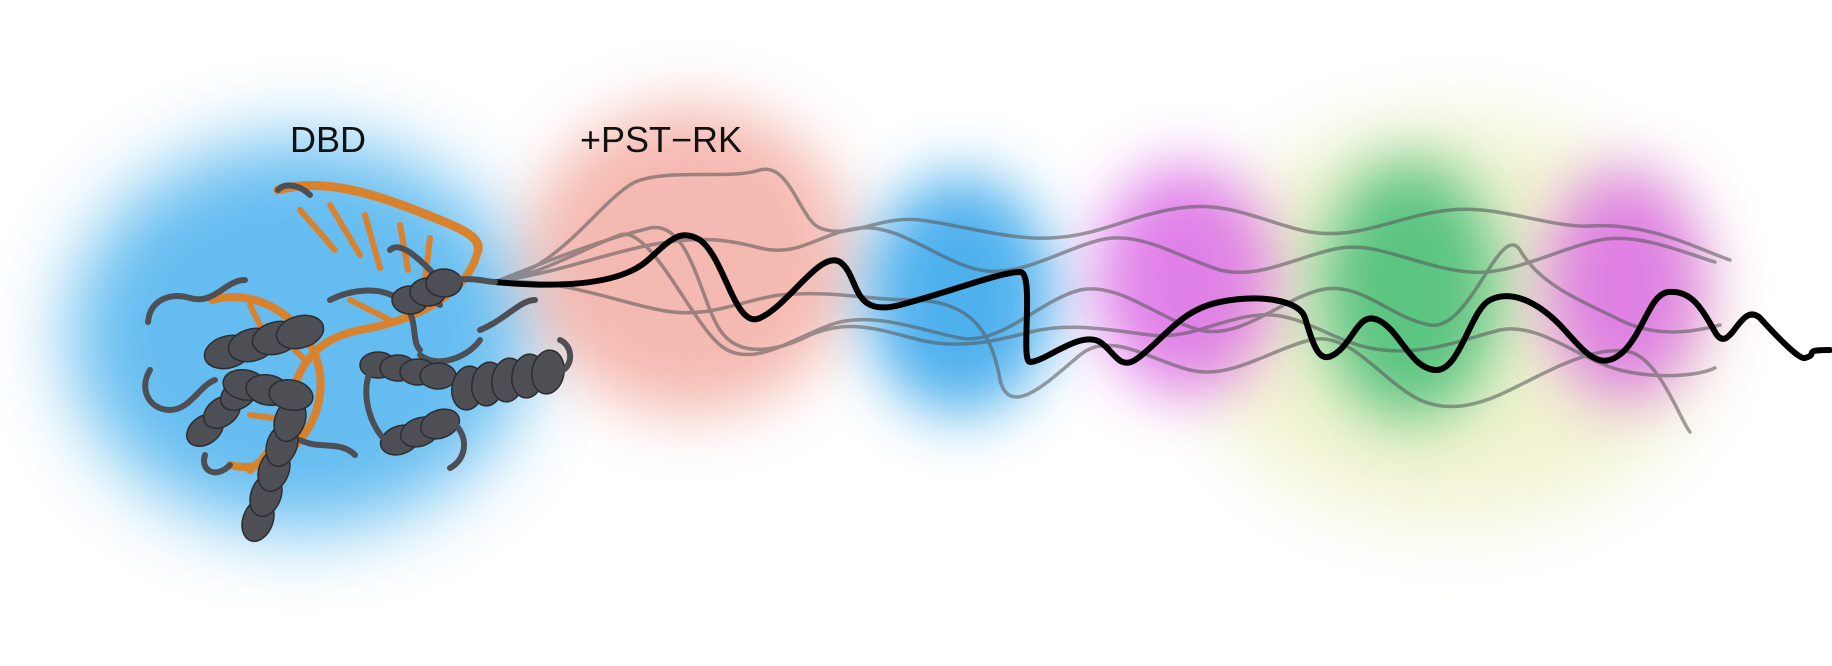  I want to click on protein-dna-ribbon-icon, so click(358, 361).